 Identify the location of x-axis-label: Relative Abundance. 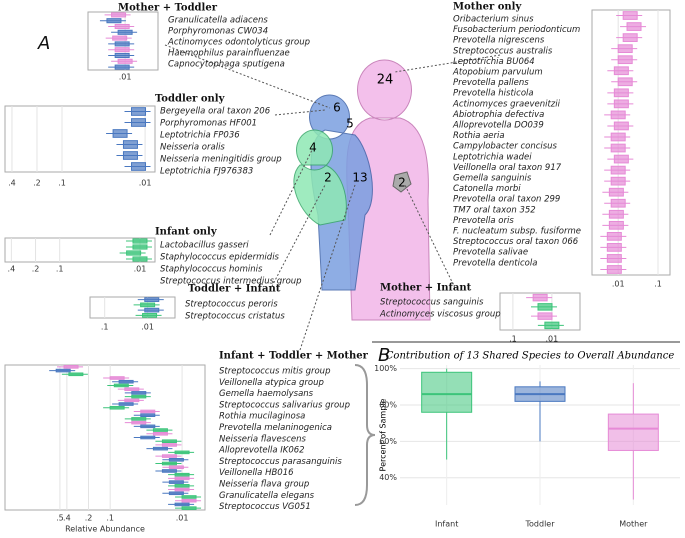
(105, 529).